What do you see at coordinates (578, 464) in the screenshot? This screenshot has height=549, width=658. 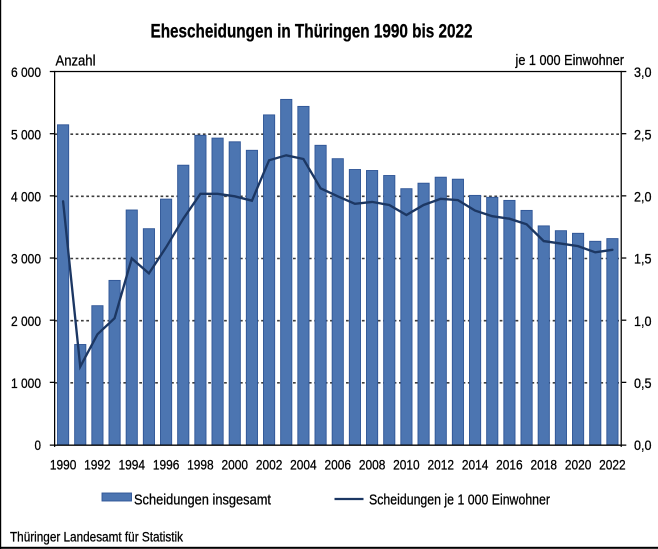 I see `svg-text: 2020` at bounding box center [578, 464].